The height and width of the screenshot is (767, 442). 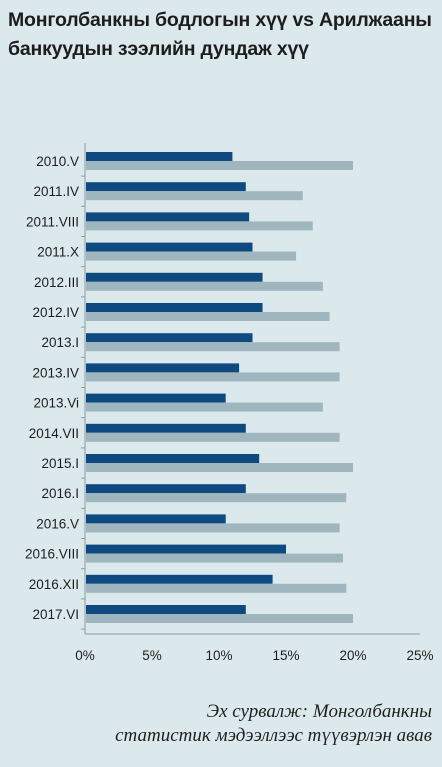 I want to click on category-label: 2015.I, so click(x=60, y=463).